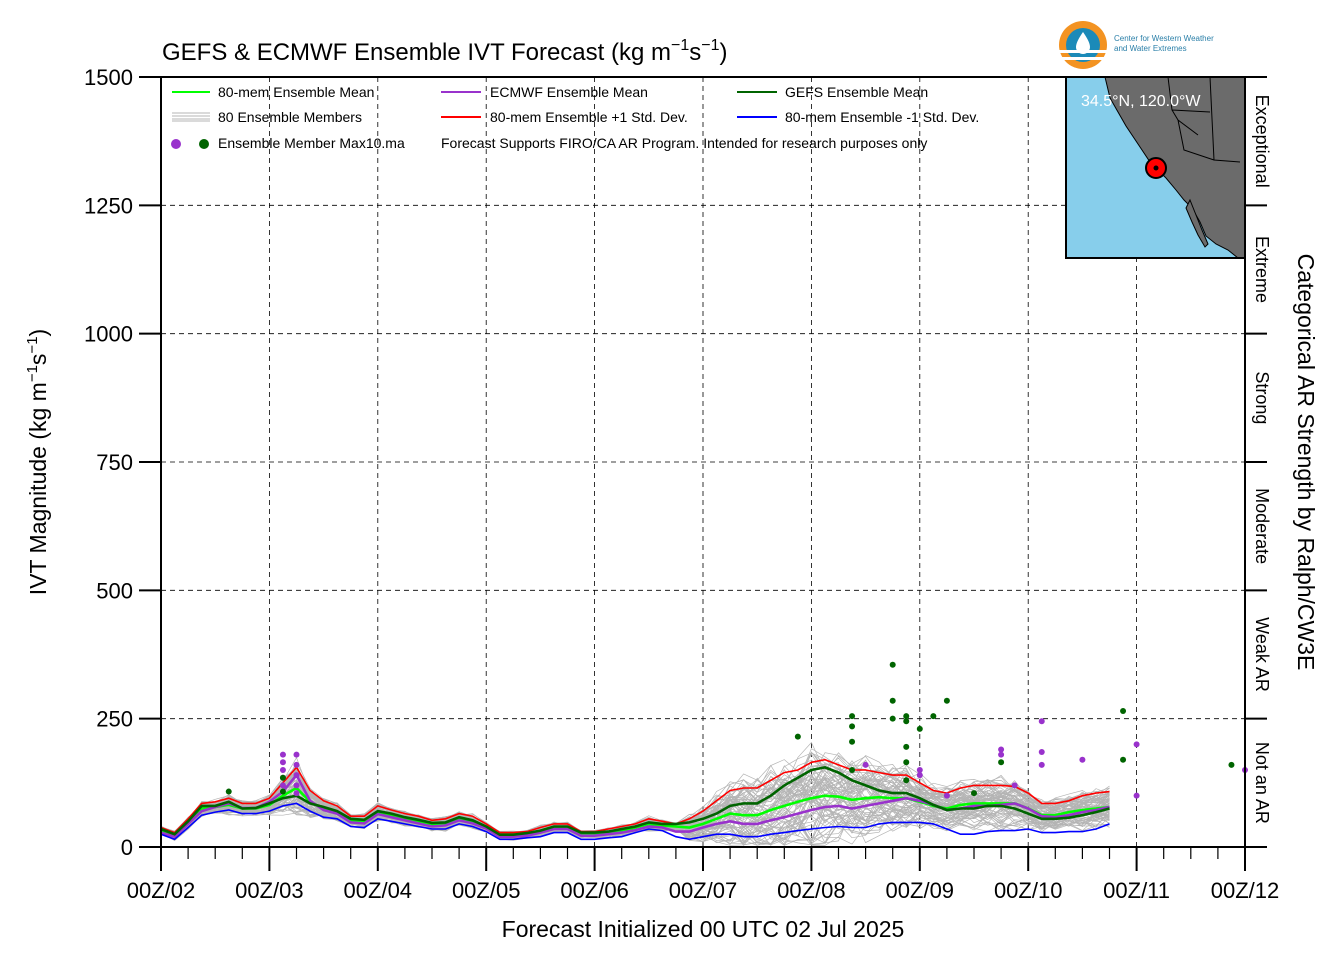  Describe the element at coordinates (290, 117) in the screenshot. I see `legend-members: 80 Ensemble Members` at that location.